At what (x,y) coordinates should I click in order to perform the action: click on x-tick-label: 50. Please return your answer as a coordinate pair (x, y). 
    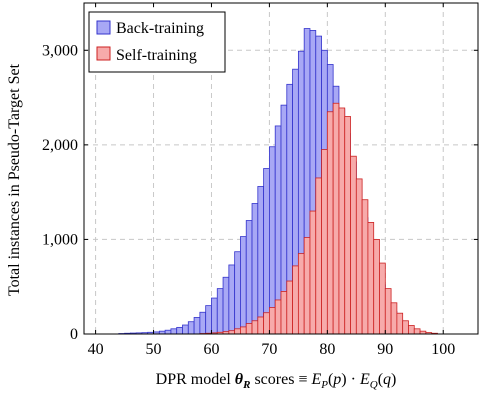
    Looking at the image, I should click on (154, 349).